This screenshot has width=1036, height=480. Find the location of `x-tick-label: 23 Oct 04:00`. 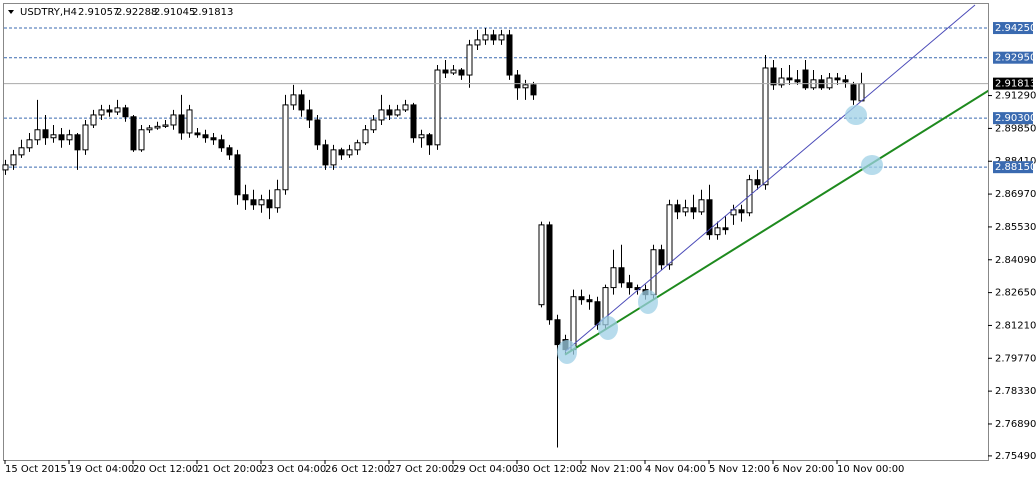

x-tick-label: 23 Oct 04:00 is located at coordinates (293, 469).